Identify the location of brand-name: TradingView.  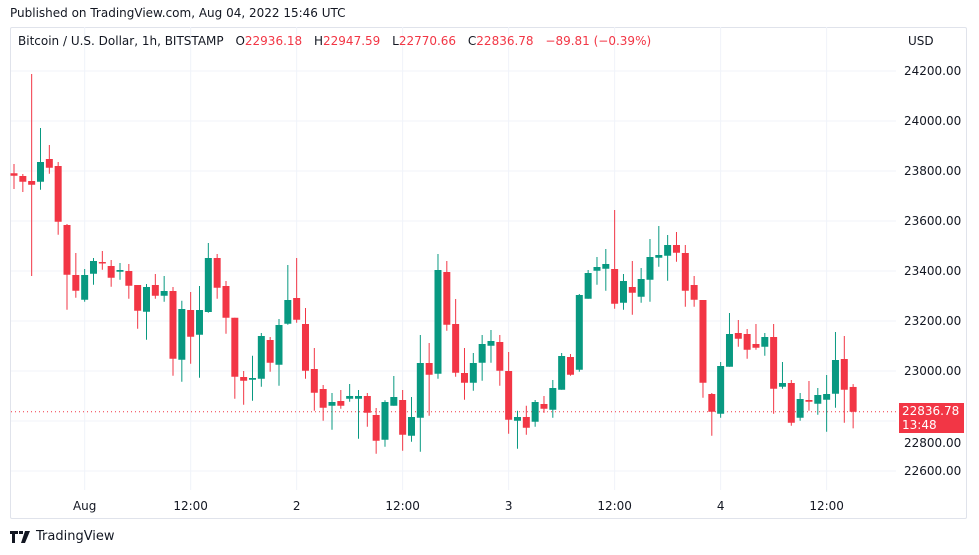
(75, 536).